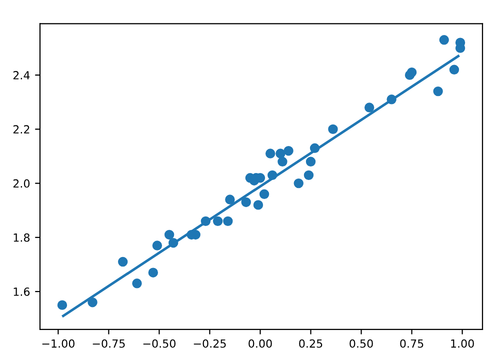 This screenshot has width=500, height=364. I want to click on x-tick-label: 0.75, so click(412, 343).